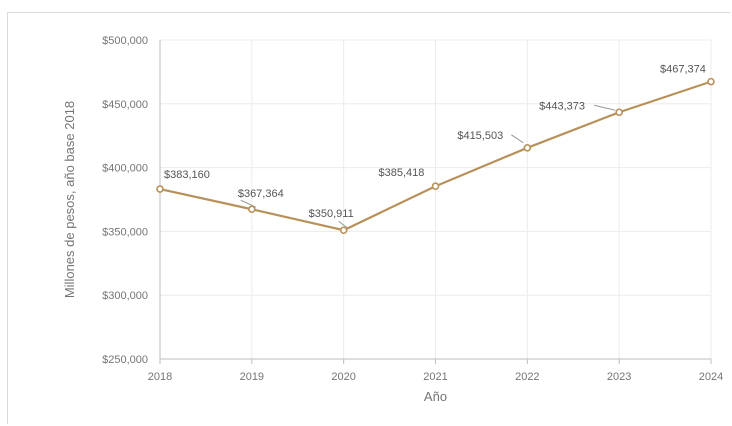 This screenshot has width=732, height=426. I want to click on data-label: $443,373, so click(562, 106).